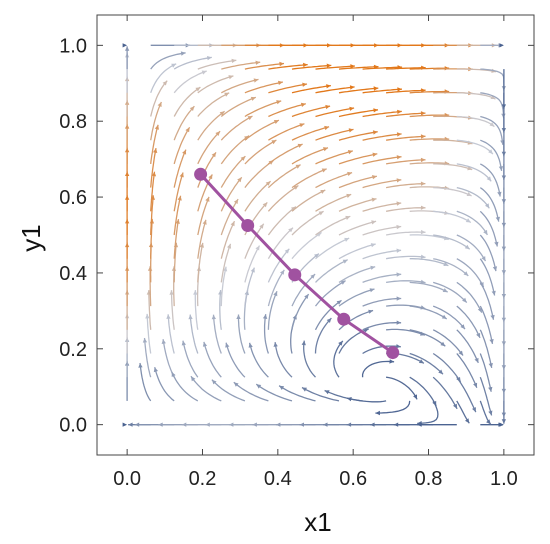  Describe the element at coordinates (504, 479) in the screenshot. I see `x-tick-label: 1.0` at that location.